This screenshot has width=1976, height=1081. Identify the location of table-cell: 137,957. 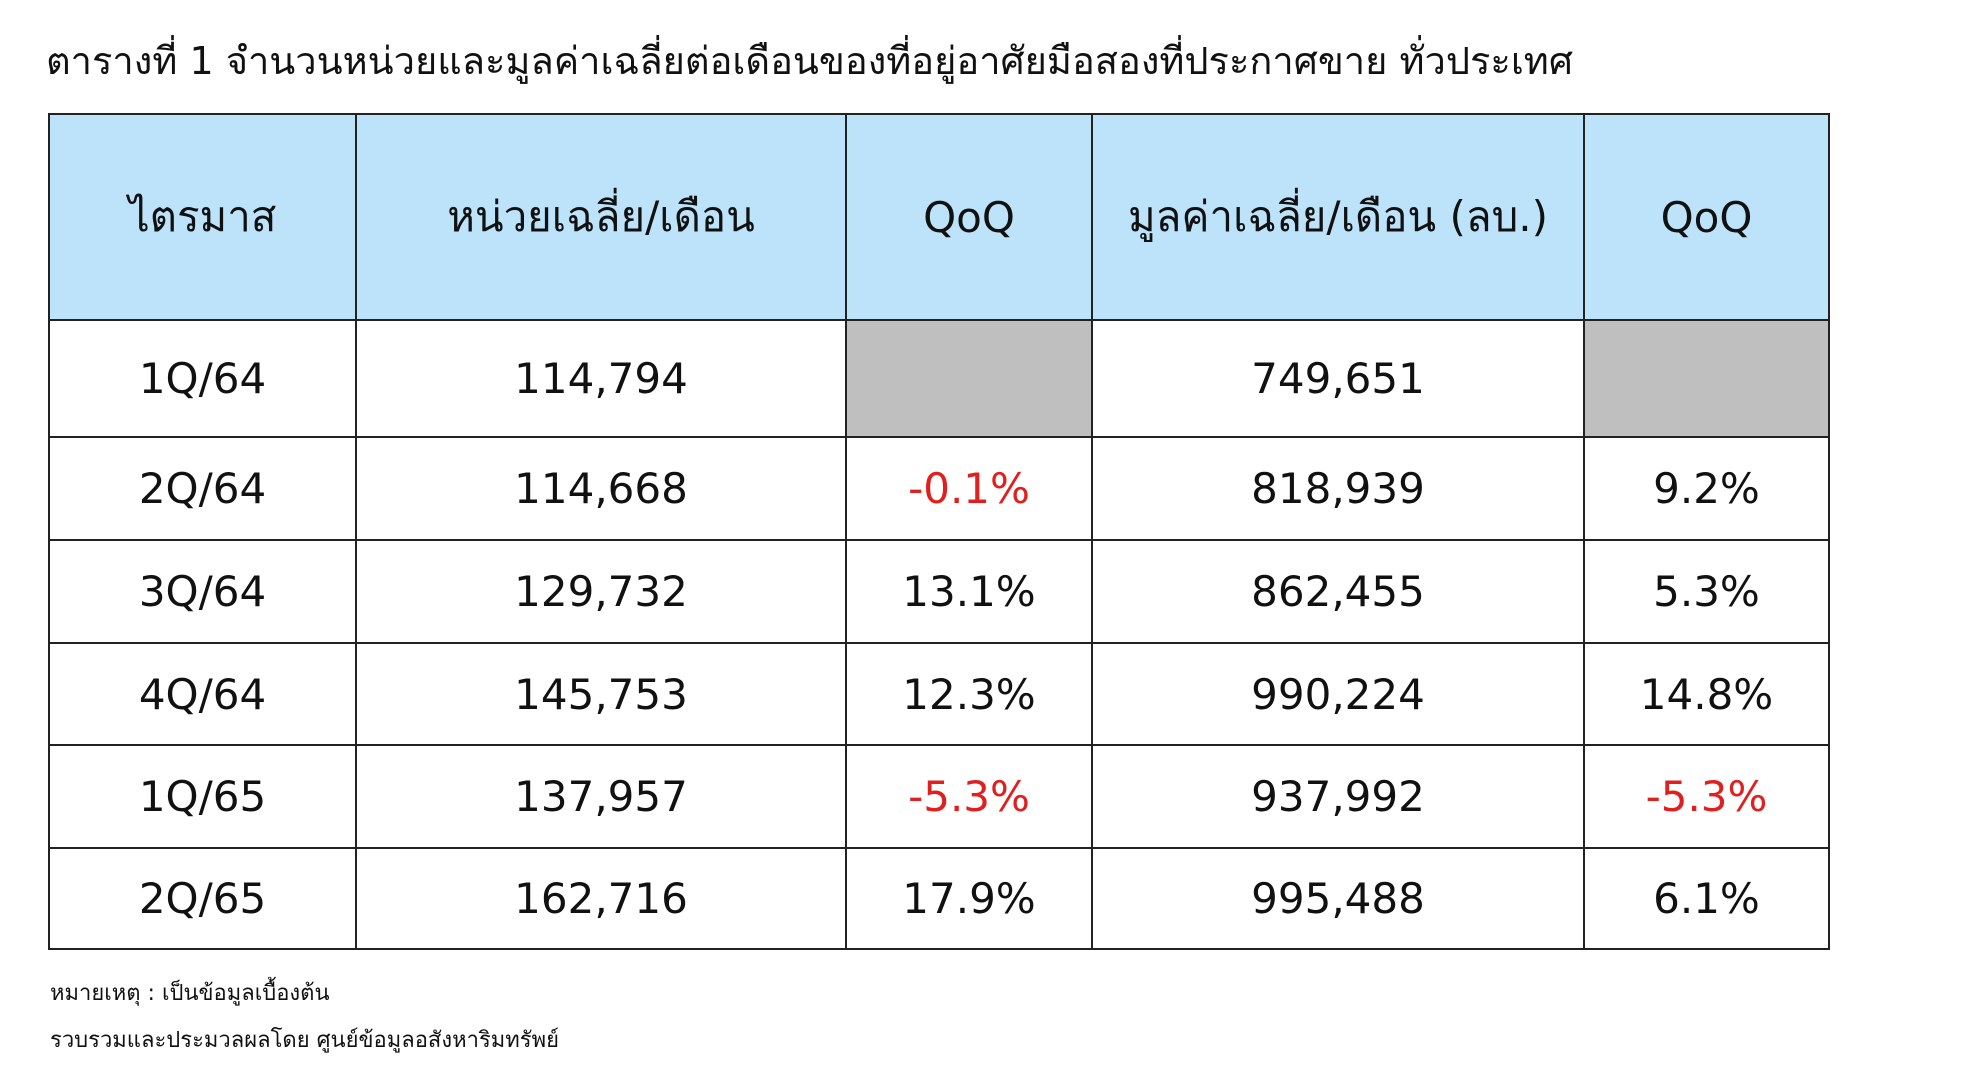
(601, 796).